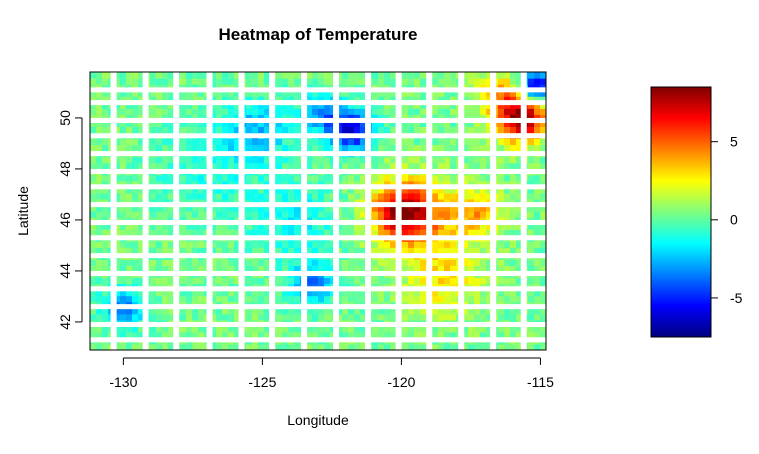 This screenshot has width=759, height=454. Describe the element at coordinates (331, 373) in the screenshot. I see `x-axis: -130 -125 -120 -115` at that location.